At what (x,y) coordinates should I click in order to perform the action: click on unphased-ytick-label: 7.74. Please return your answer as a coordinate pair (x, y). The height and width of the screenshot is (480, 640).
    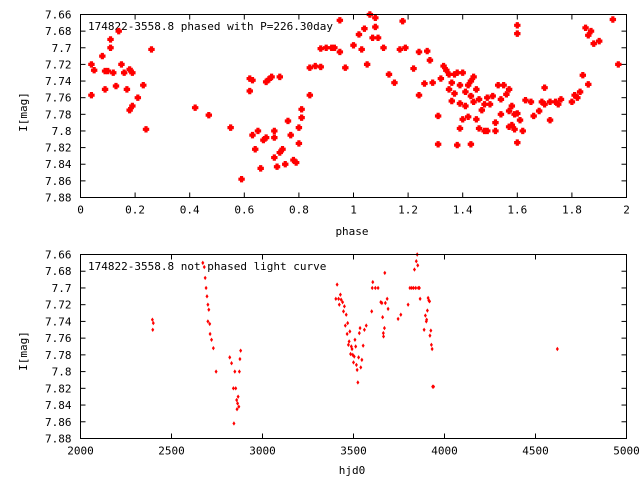
    Looking at the image, I should click on (58, 321).